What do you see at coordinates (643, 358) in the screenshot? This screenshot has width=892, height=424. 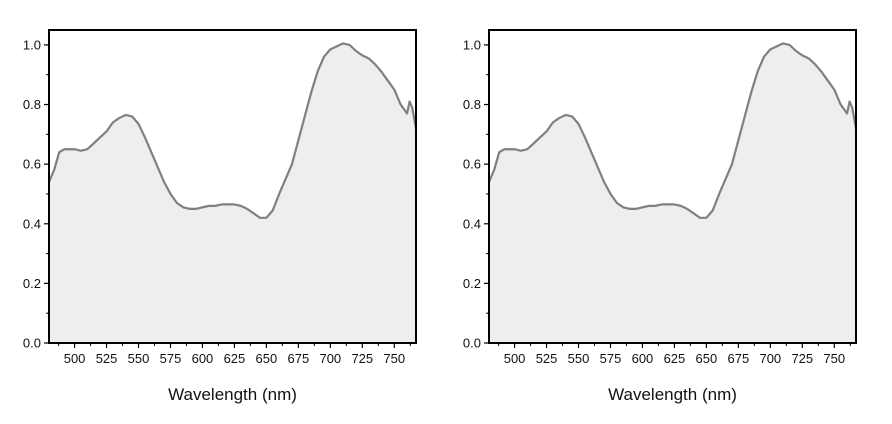 I see `x-tick-label: 600` at bounding box center [643, 358].